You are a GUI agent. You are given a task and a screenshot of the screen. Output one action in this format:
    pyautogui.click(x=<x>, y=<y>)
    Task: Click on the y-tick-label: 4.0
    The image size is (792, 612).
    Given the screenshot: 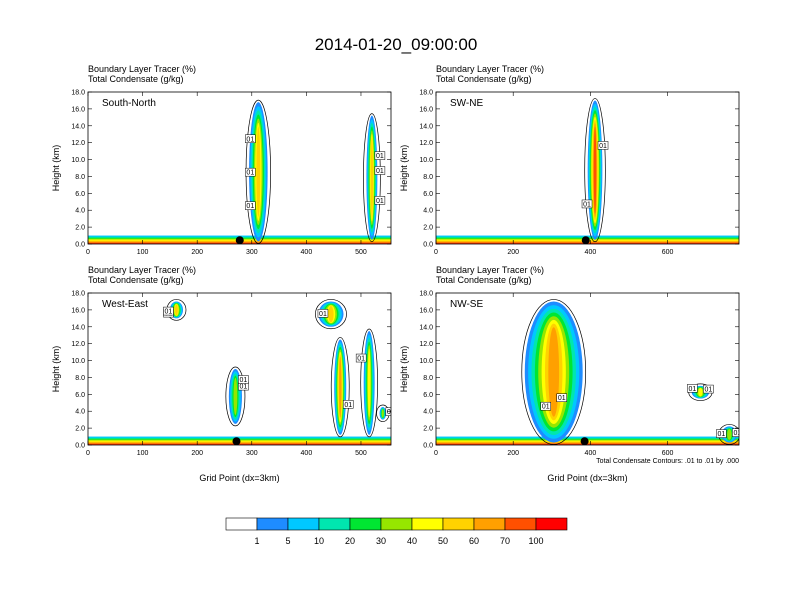 What is the action you would take?
    pyautogui.click(x=80, y=412)
    